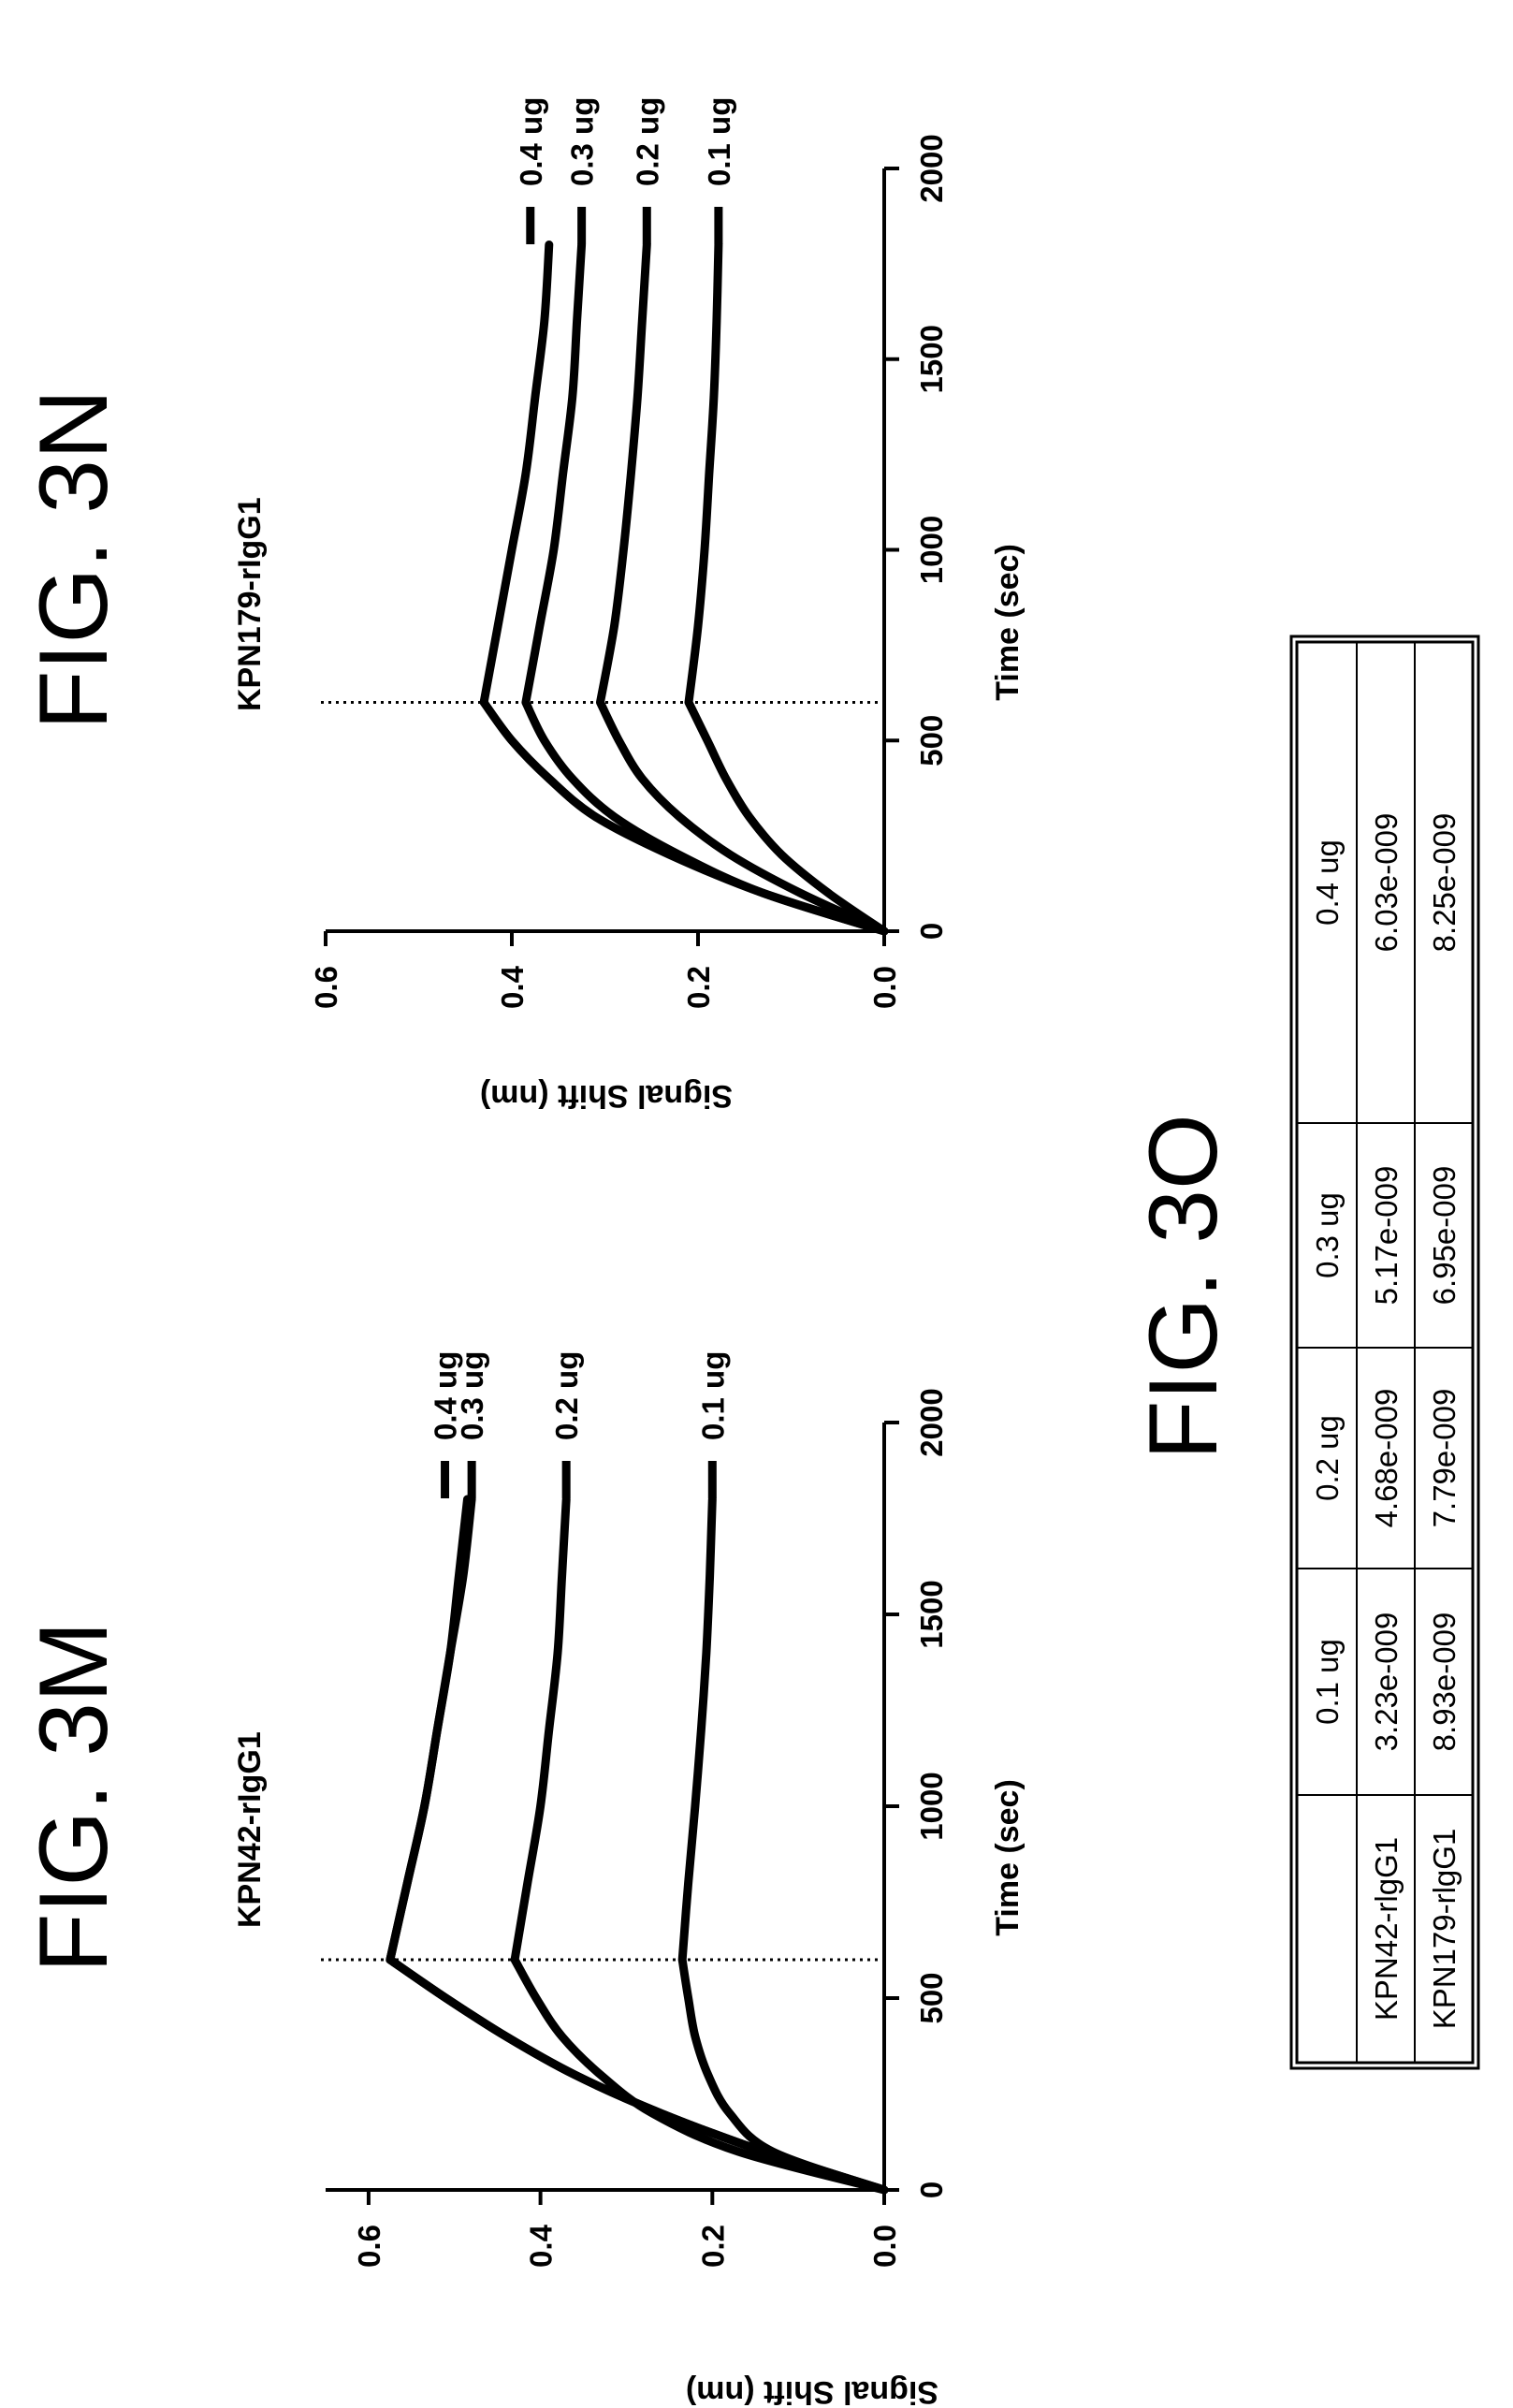 The image size is (1513, 2408). Describe the element at coordinates (1387, 1929) in the screenshot. I see `table-cell: KPN42-rlgG1` at that location.